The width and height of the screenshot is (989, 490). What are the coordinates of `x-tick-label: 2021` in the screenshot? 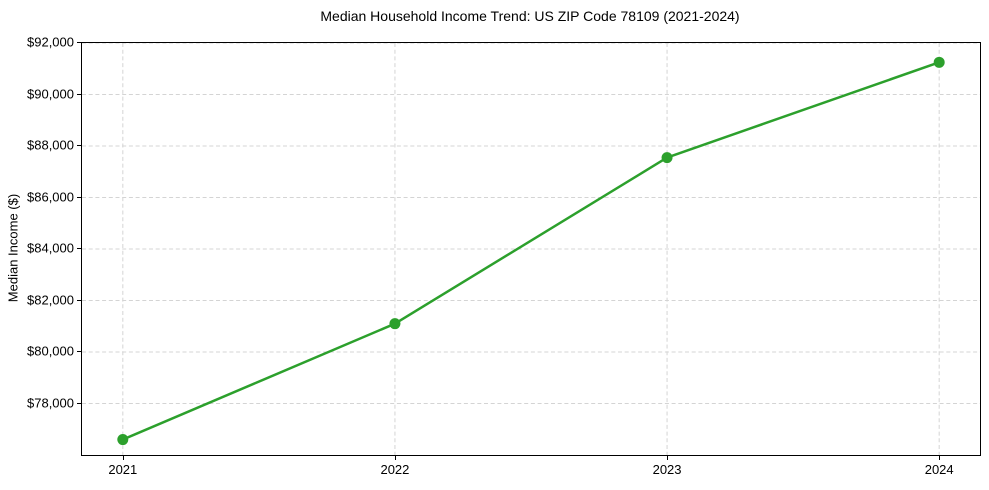 It's located at (123, 469).